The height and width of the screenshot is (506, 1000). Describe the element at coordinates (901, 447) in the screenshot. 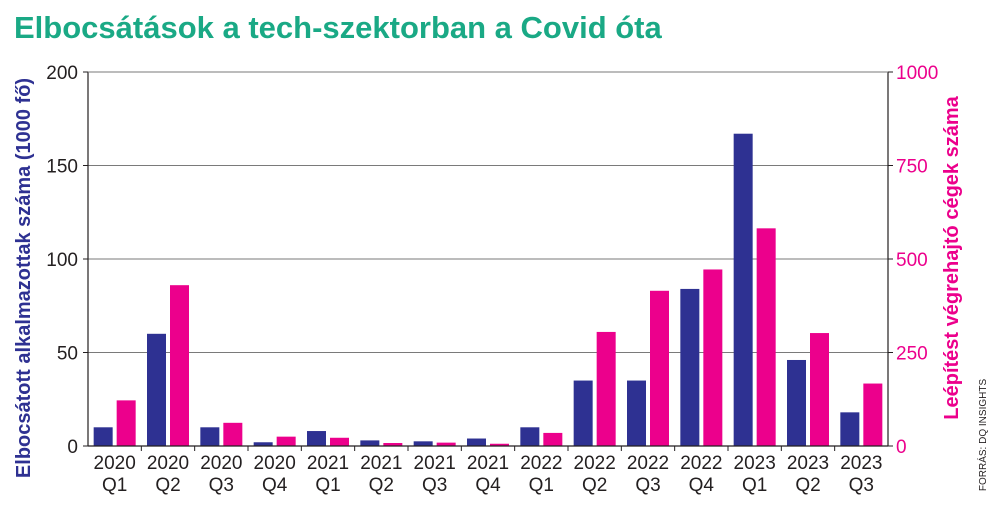

I see `right-tick-label: 0` at that location.